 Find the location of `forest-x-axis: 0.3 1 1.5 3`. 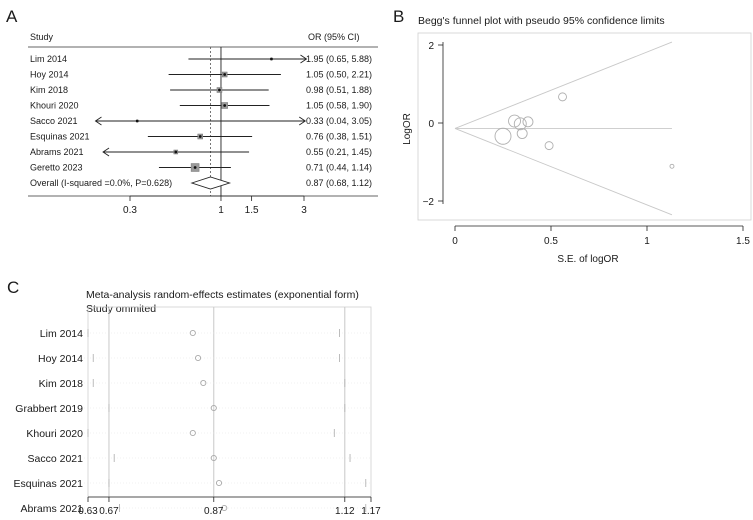

forest-x-axis: 0.3 1 1.5 3 is located at coordinates (215, 205).